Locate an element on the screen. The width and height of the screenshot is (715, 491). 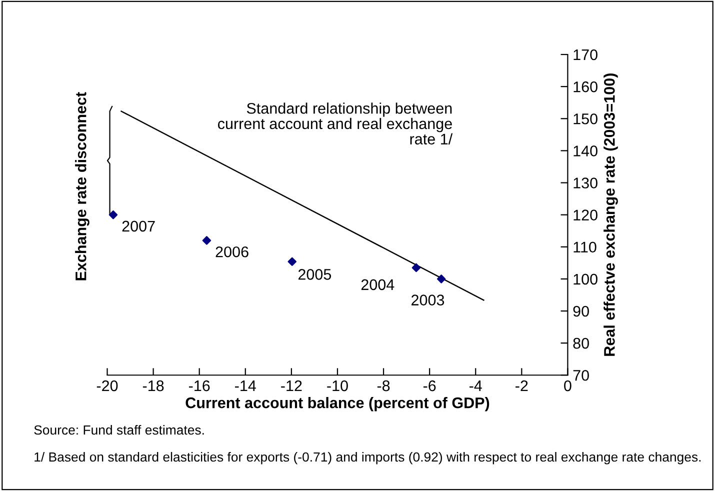
x-tick-label: -8 is located at coordinates (383, 386).